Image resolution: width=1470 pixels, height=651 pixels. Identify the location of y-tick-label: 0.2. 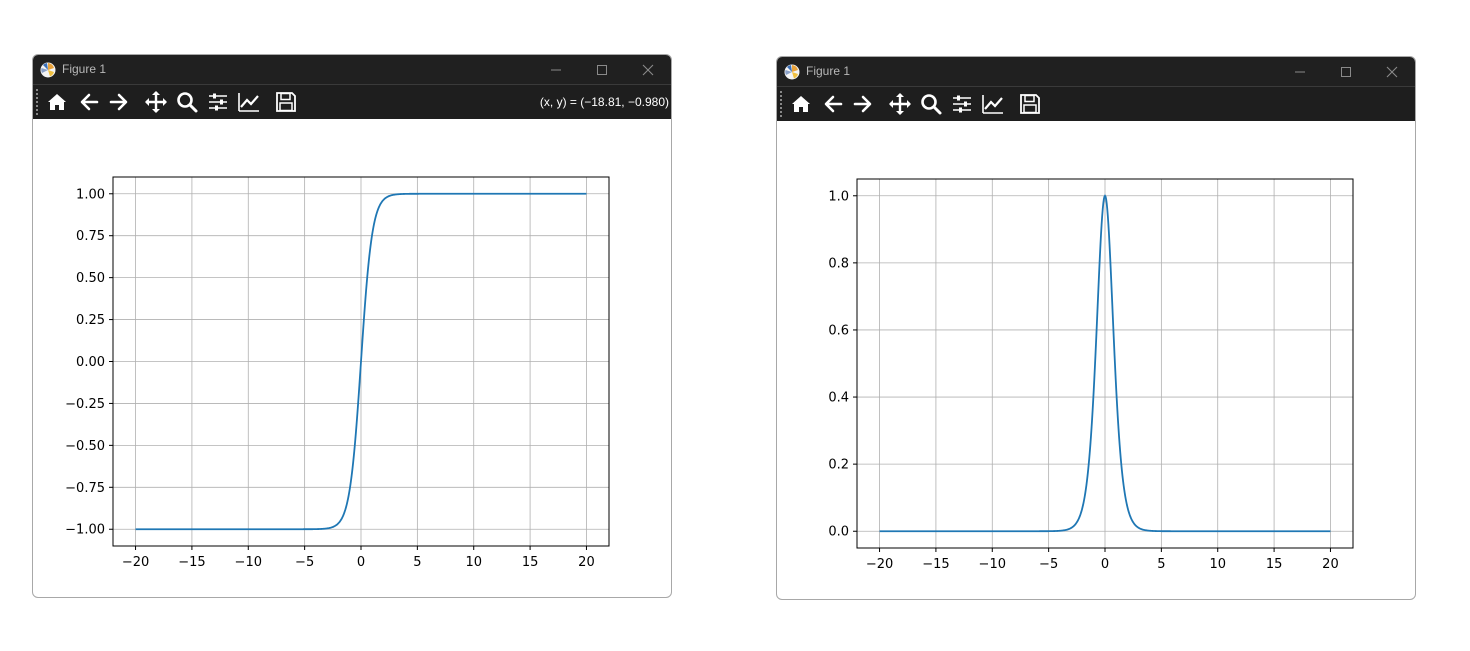
(838, 465).